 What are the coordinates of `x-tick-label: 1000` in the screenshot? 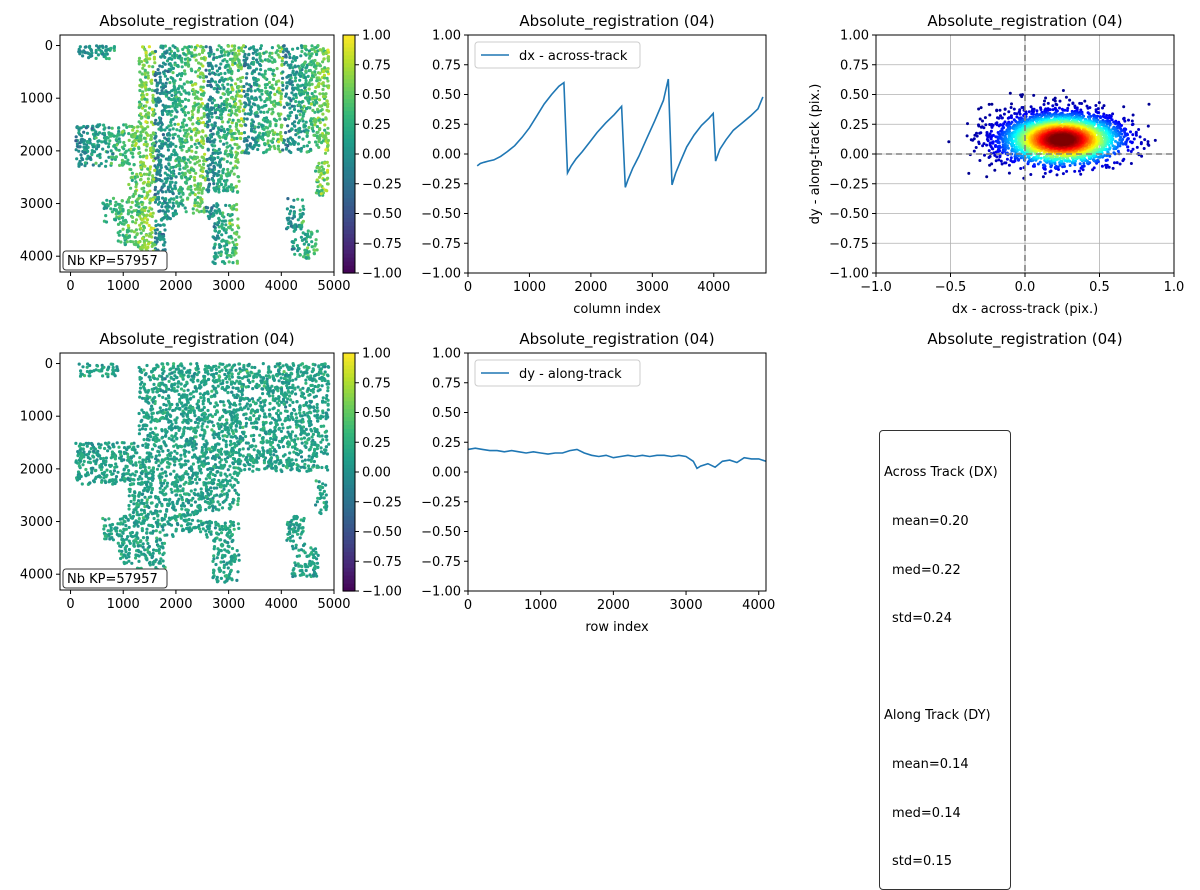 It's located at (529, 287).